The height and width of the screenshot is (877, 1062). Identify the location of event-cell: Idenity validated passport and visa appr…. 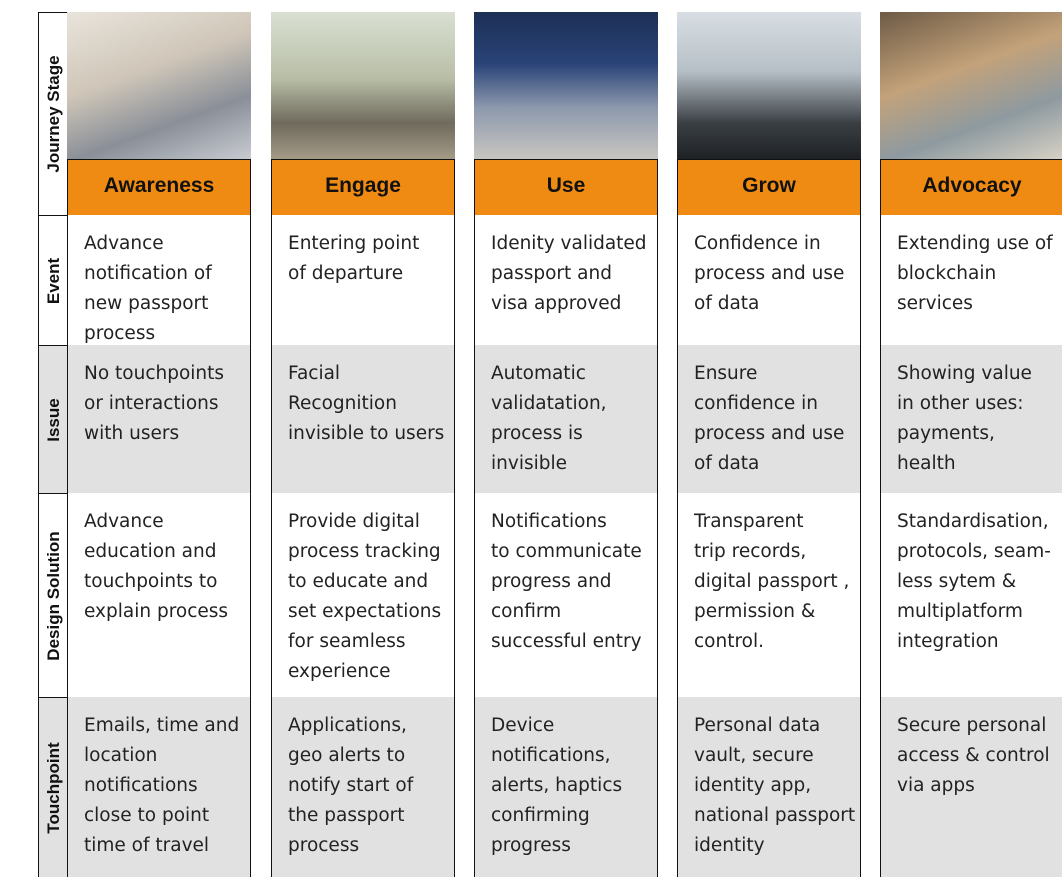
(566, 280).